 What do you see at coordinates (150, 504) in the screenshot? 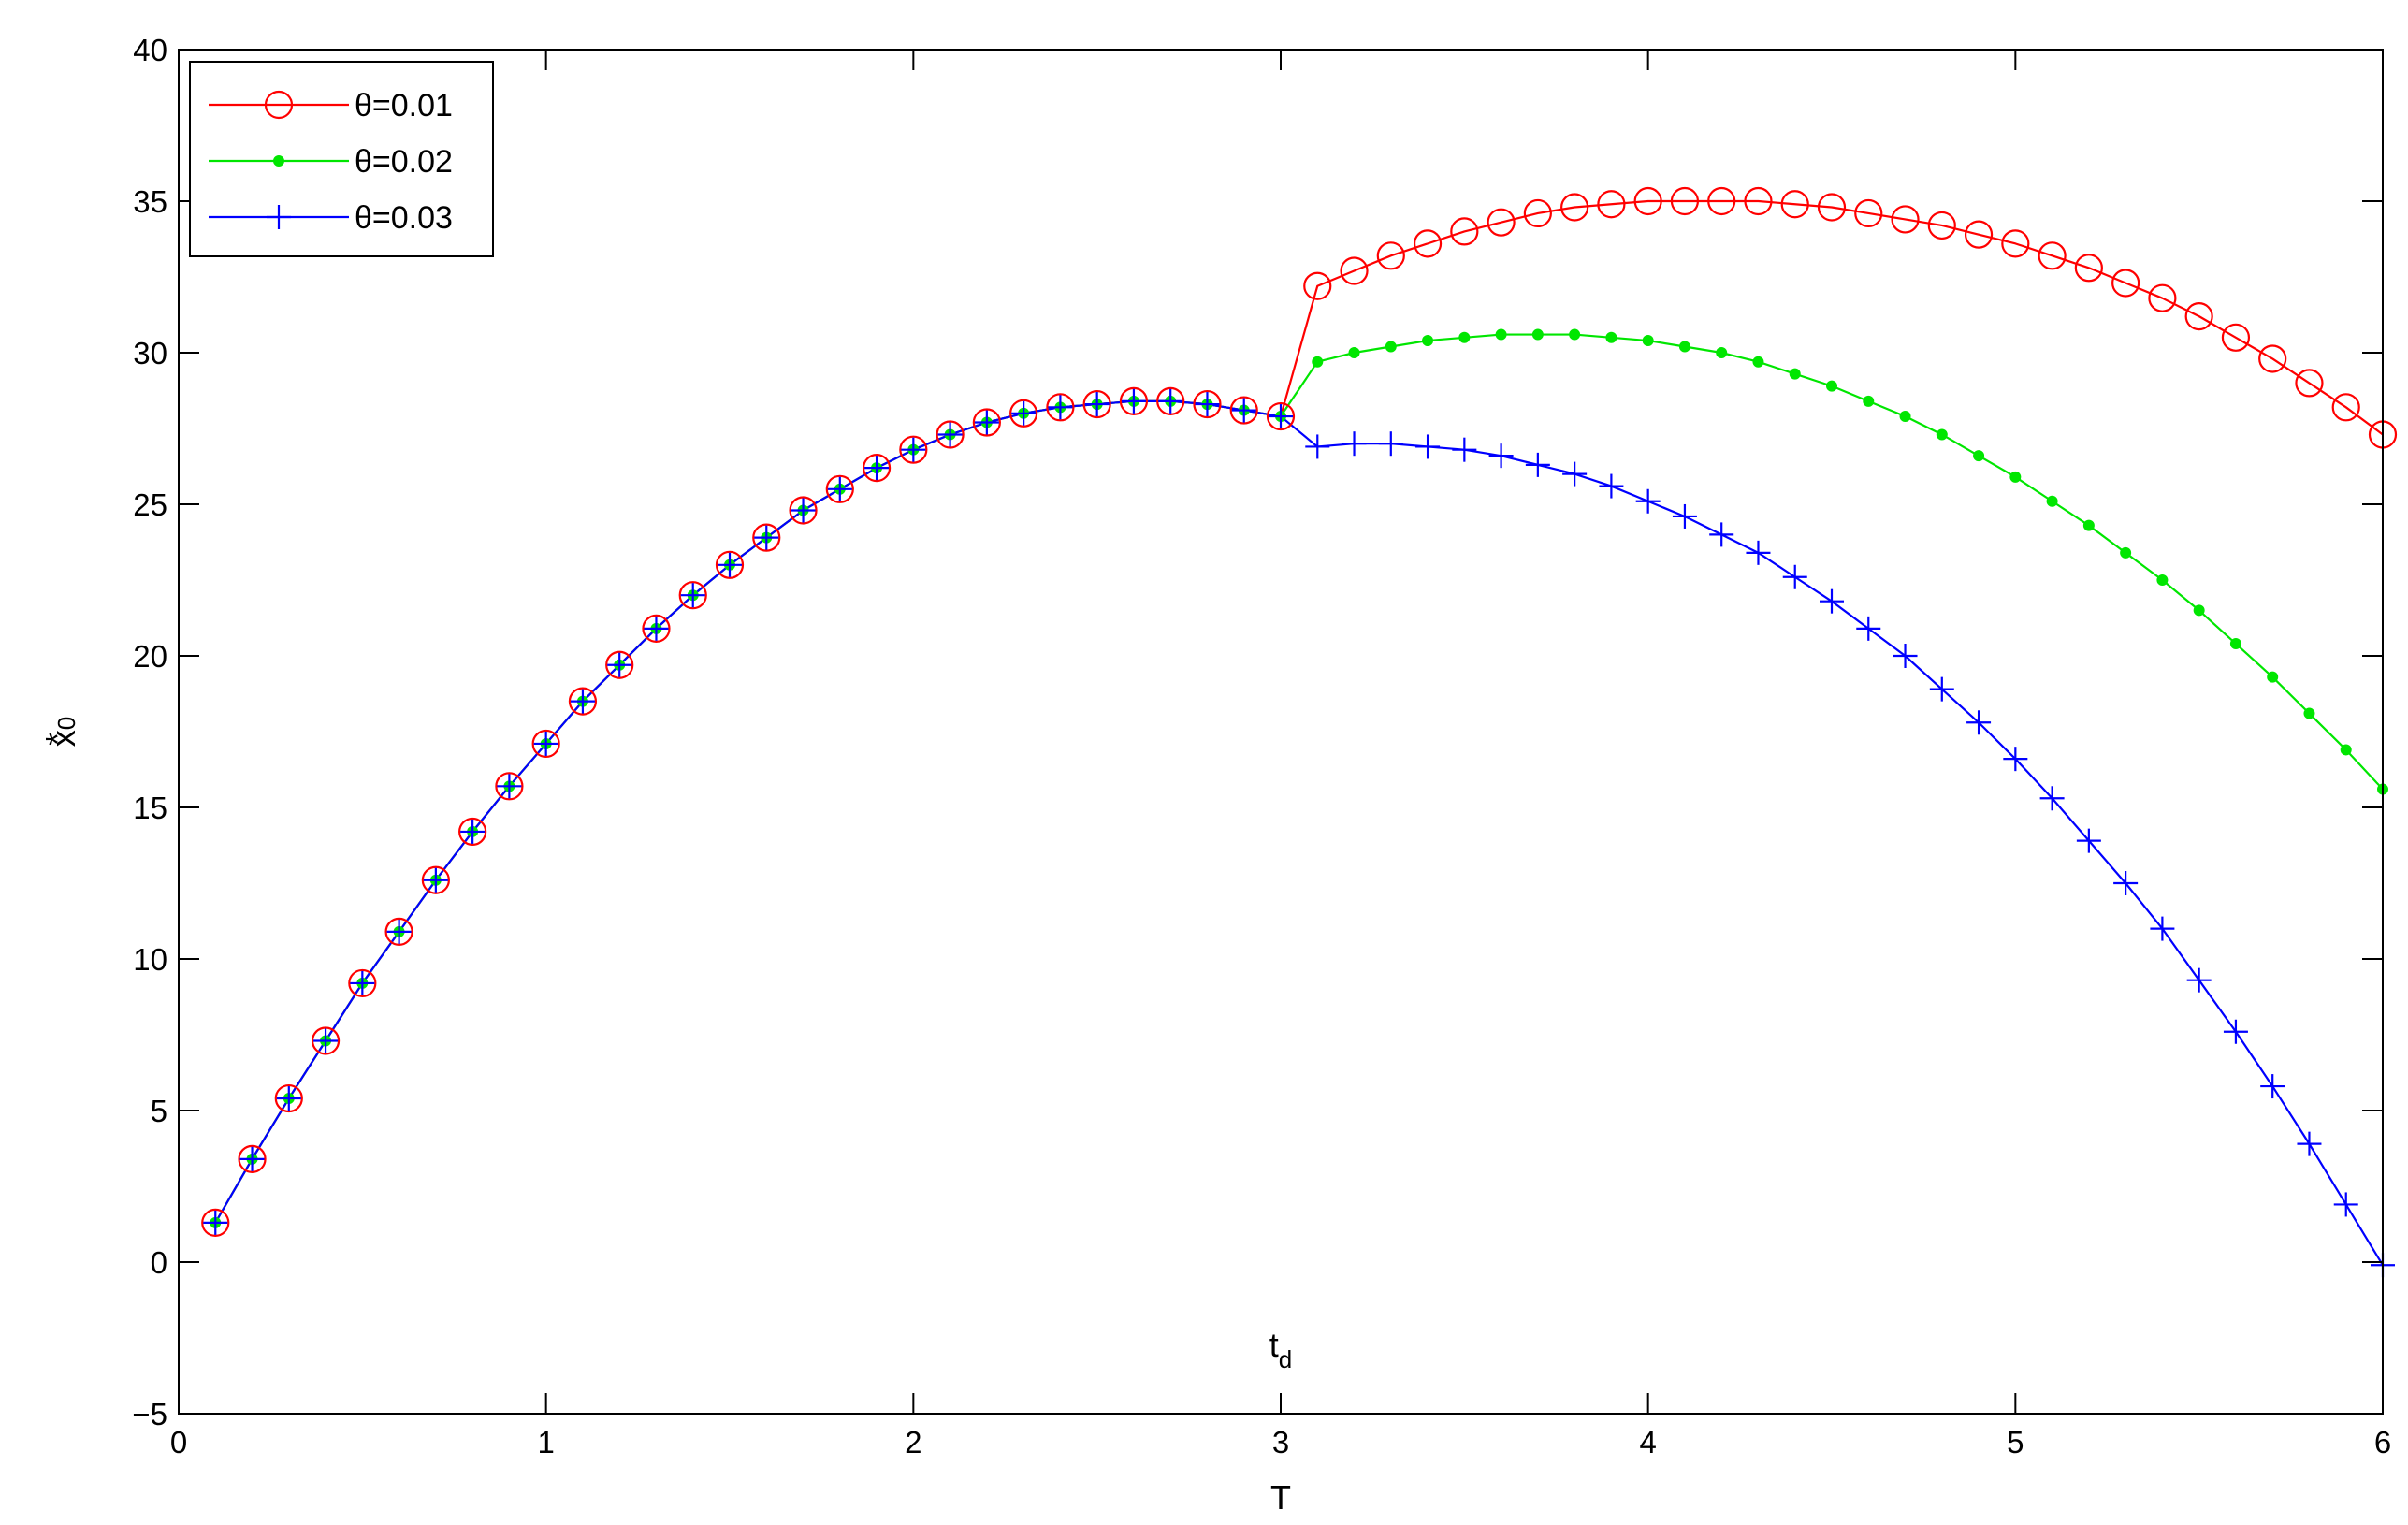
I see `y-tick-label: 25` at bounding box center [150, 504].